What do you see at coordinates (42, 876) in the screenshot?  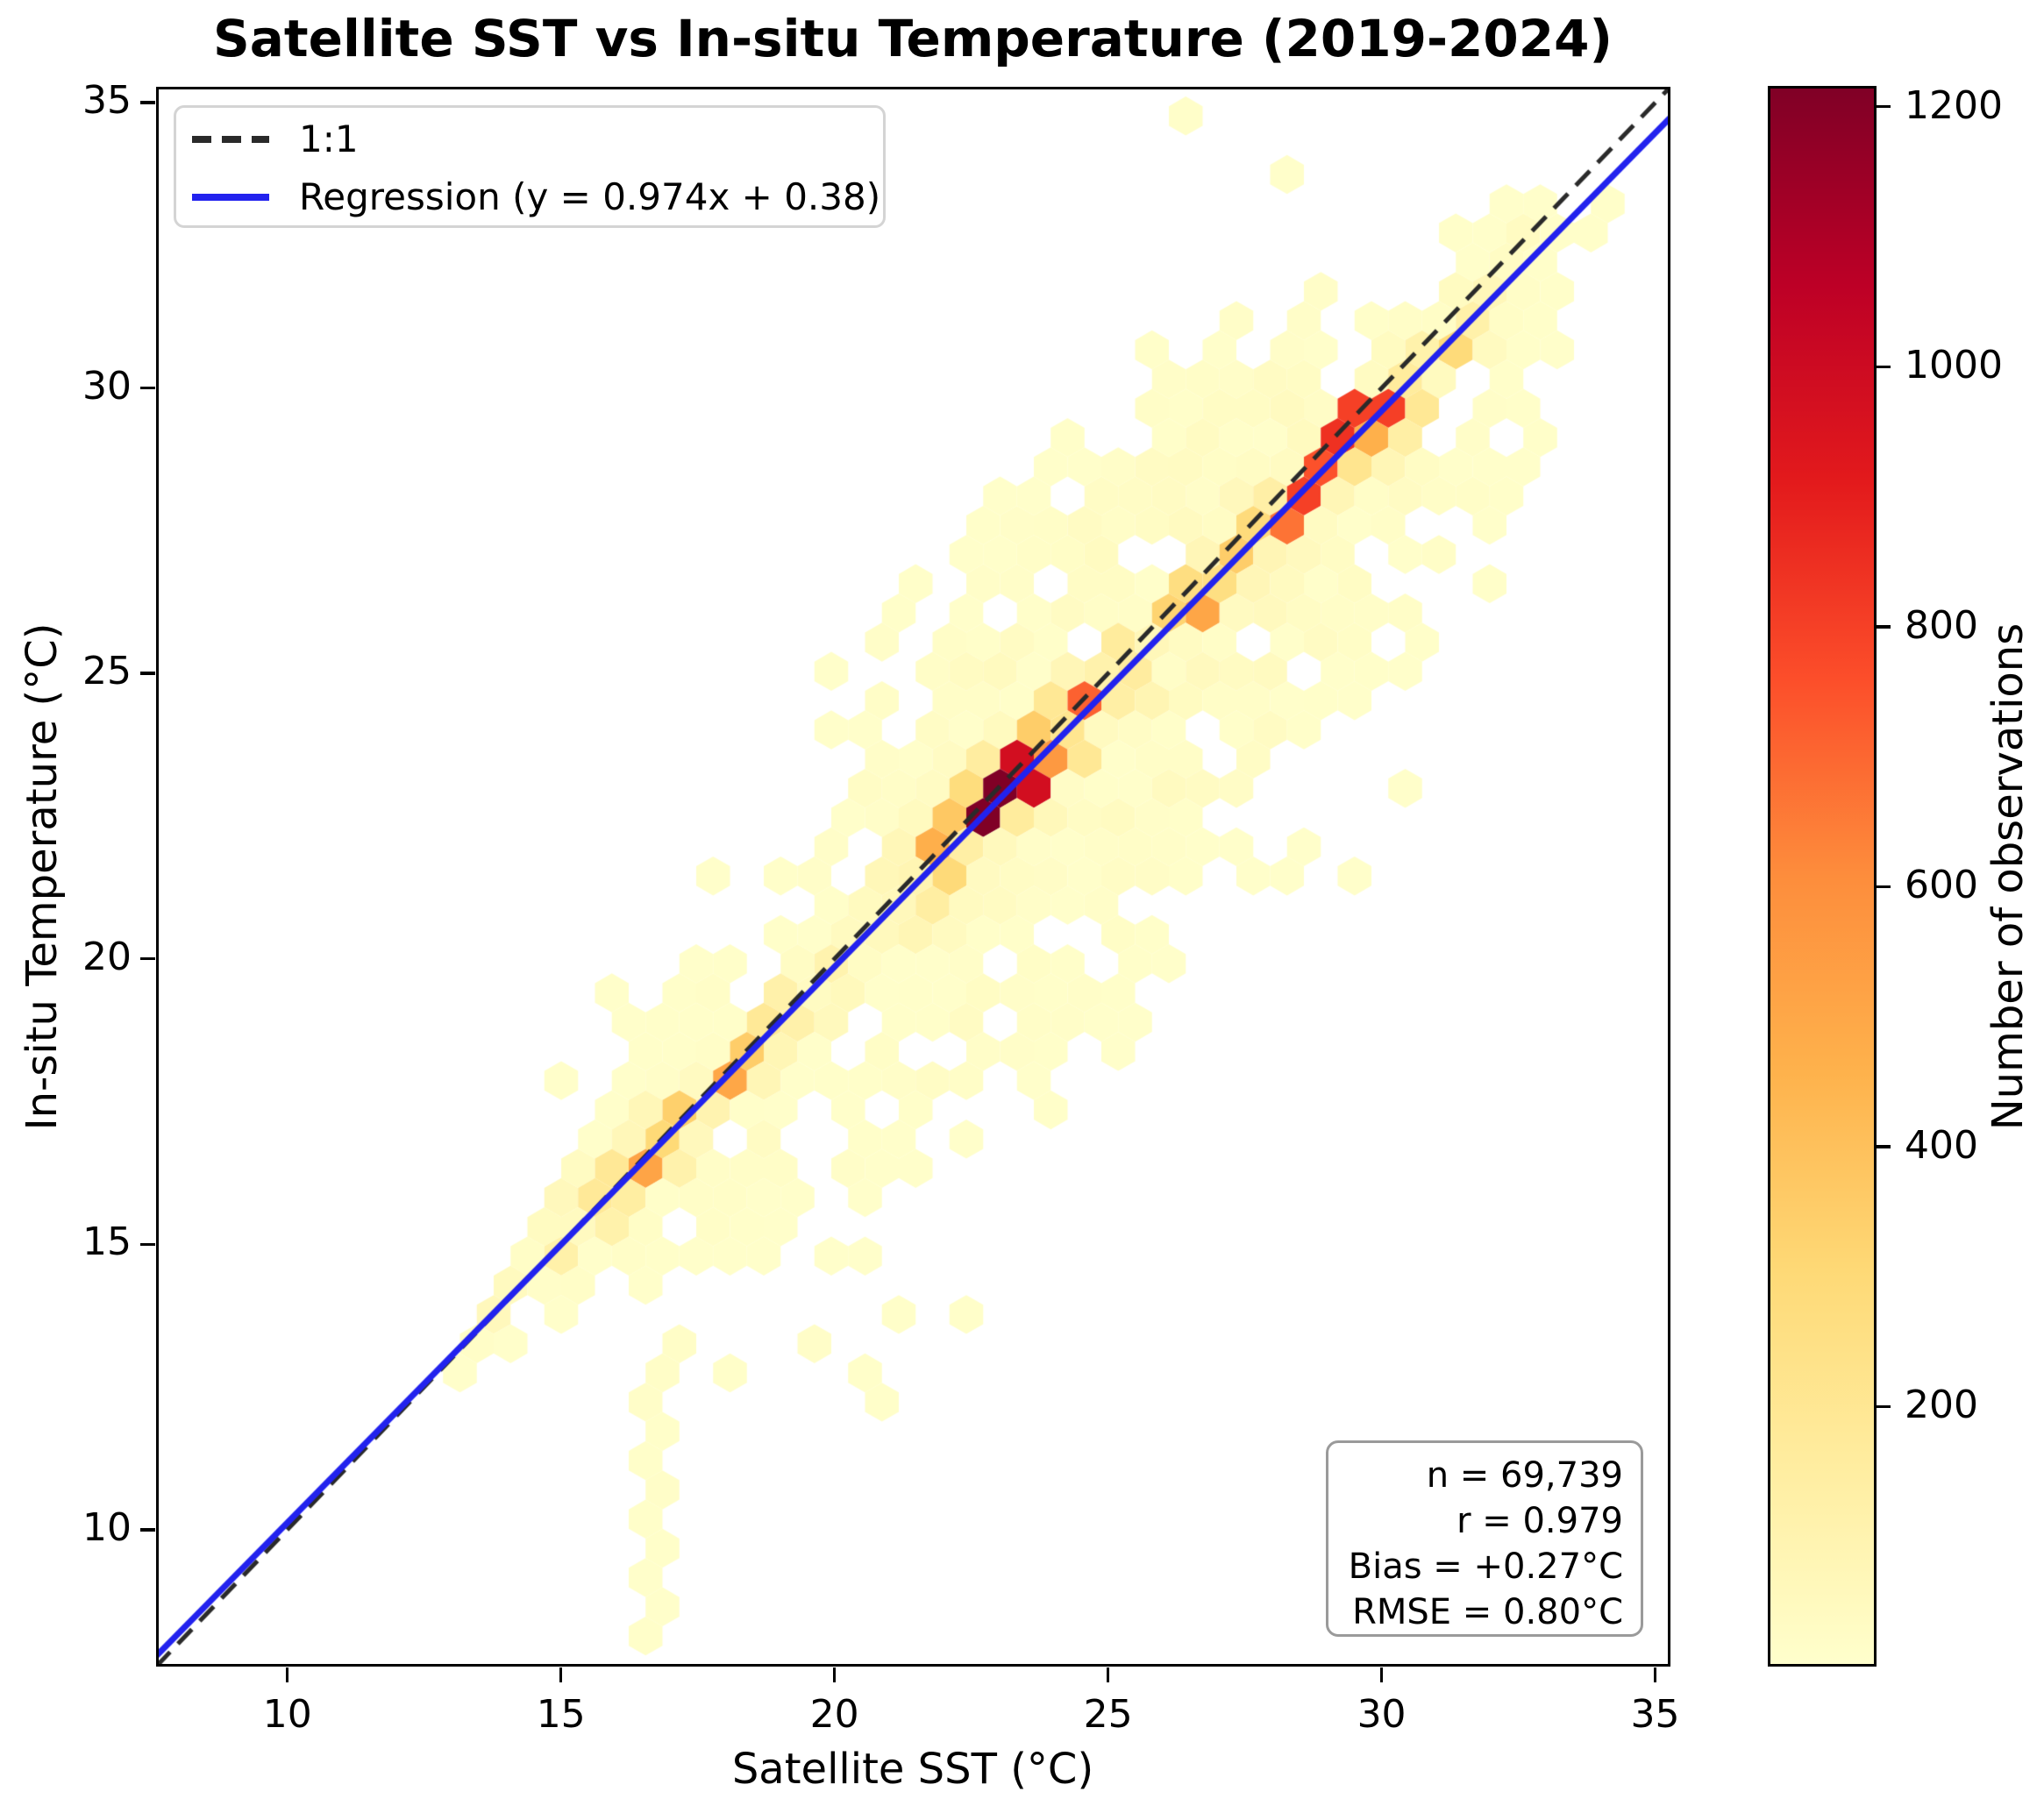 I see `y-axis-label: In-situ Temperature (°C)` at bounding box center [42, 876].